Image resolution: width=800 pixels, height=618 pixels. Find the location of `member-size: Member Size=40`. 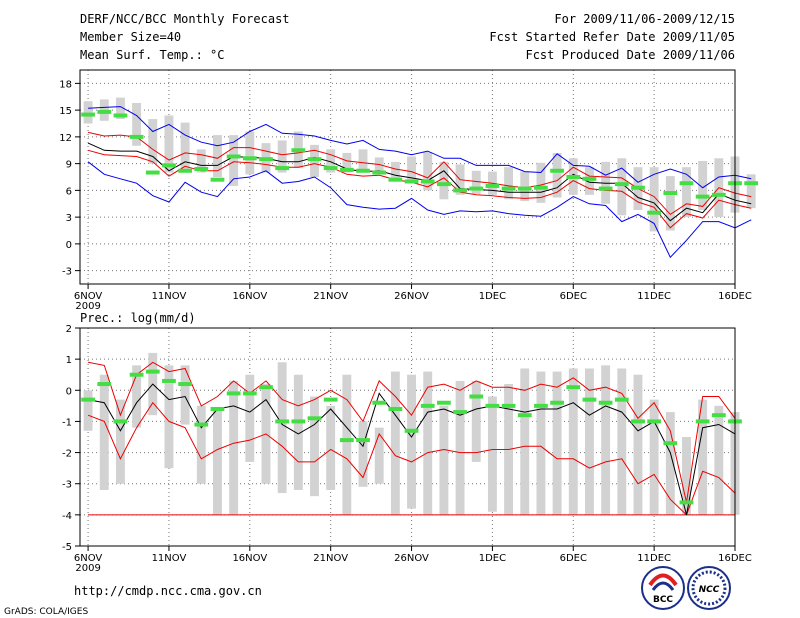

member-size: Member Size=40 is located at coordinates (130, 37).